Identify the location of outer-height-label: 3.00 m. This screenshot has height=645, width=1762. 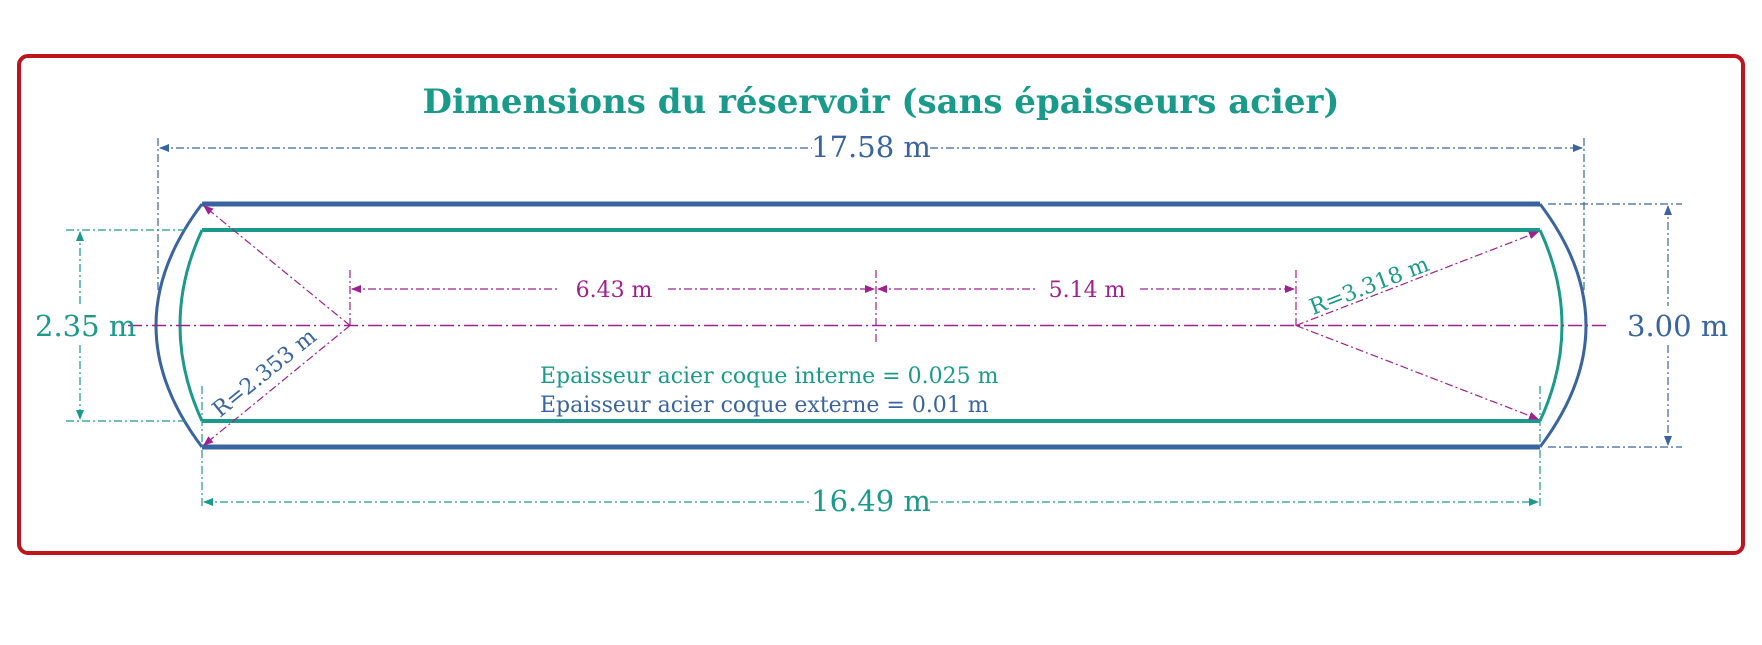
(1677, 326).